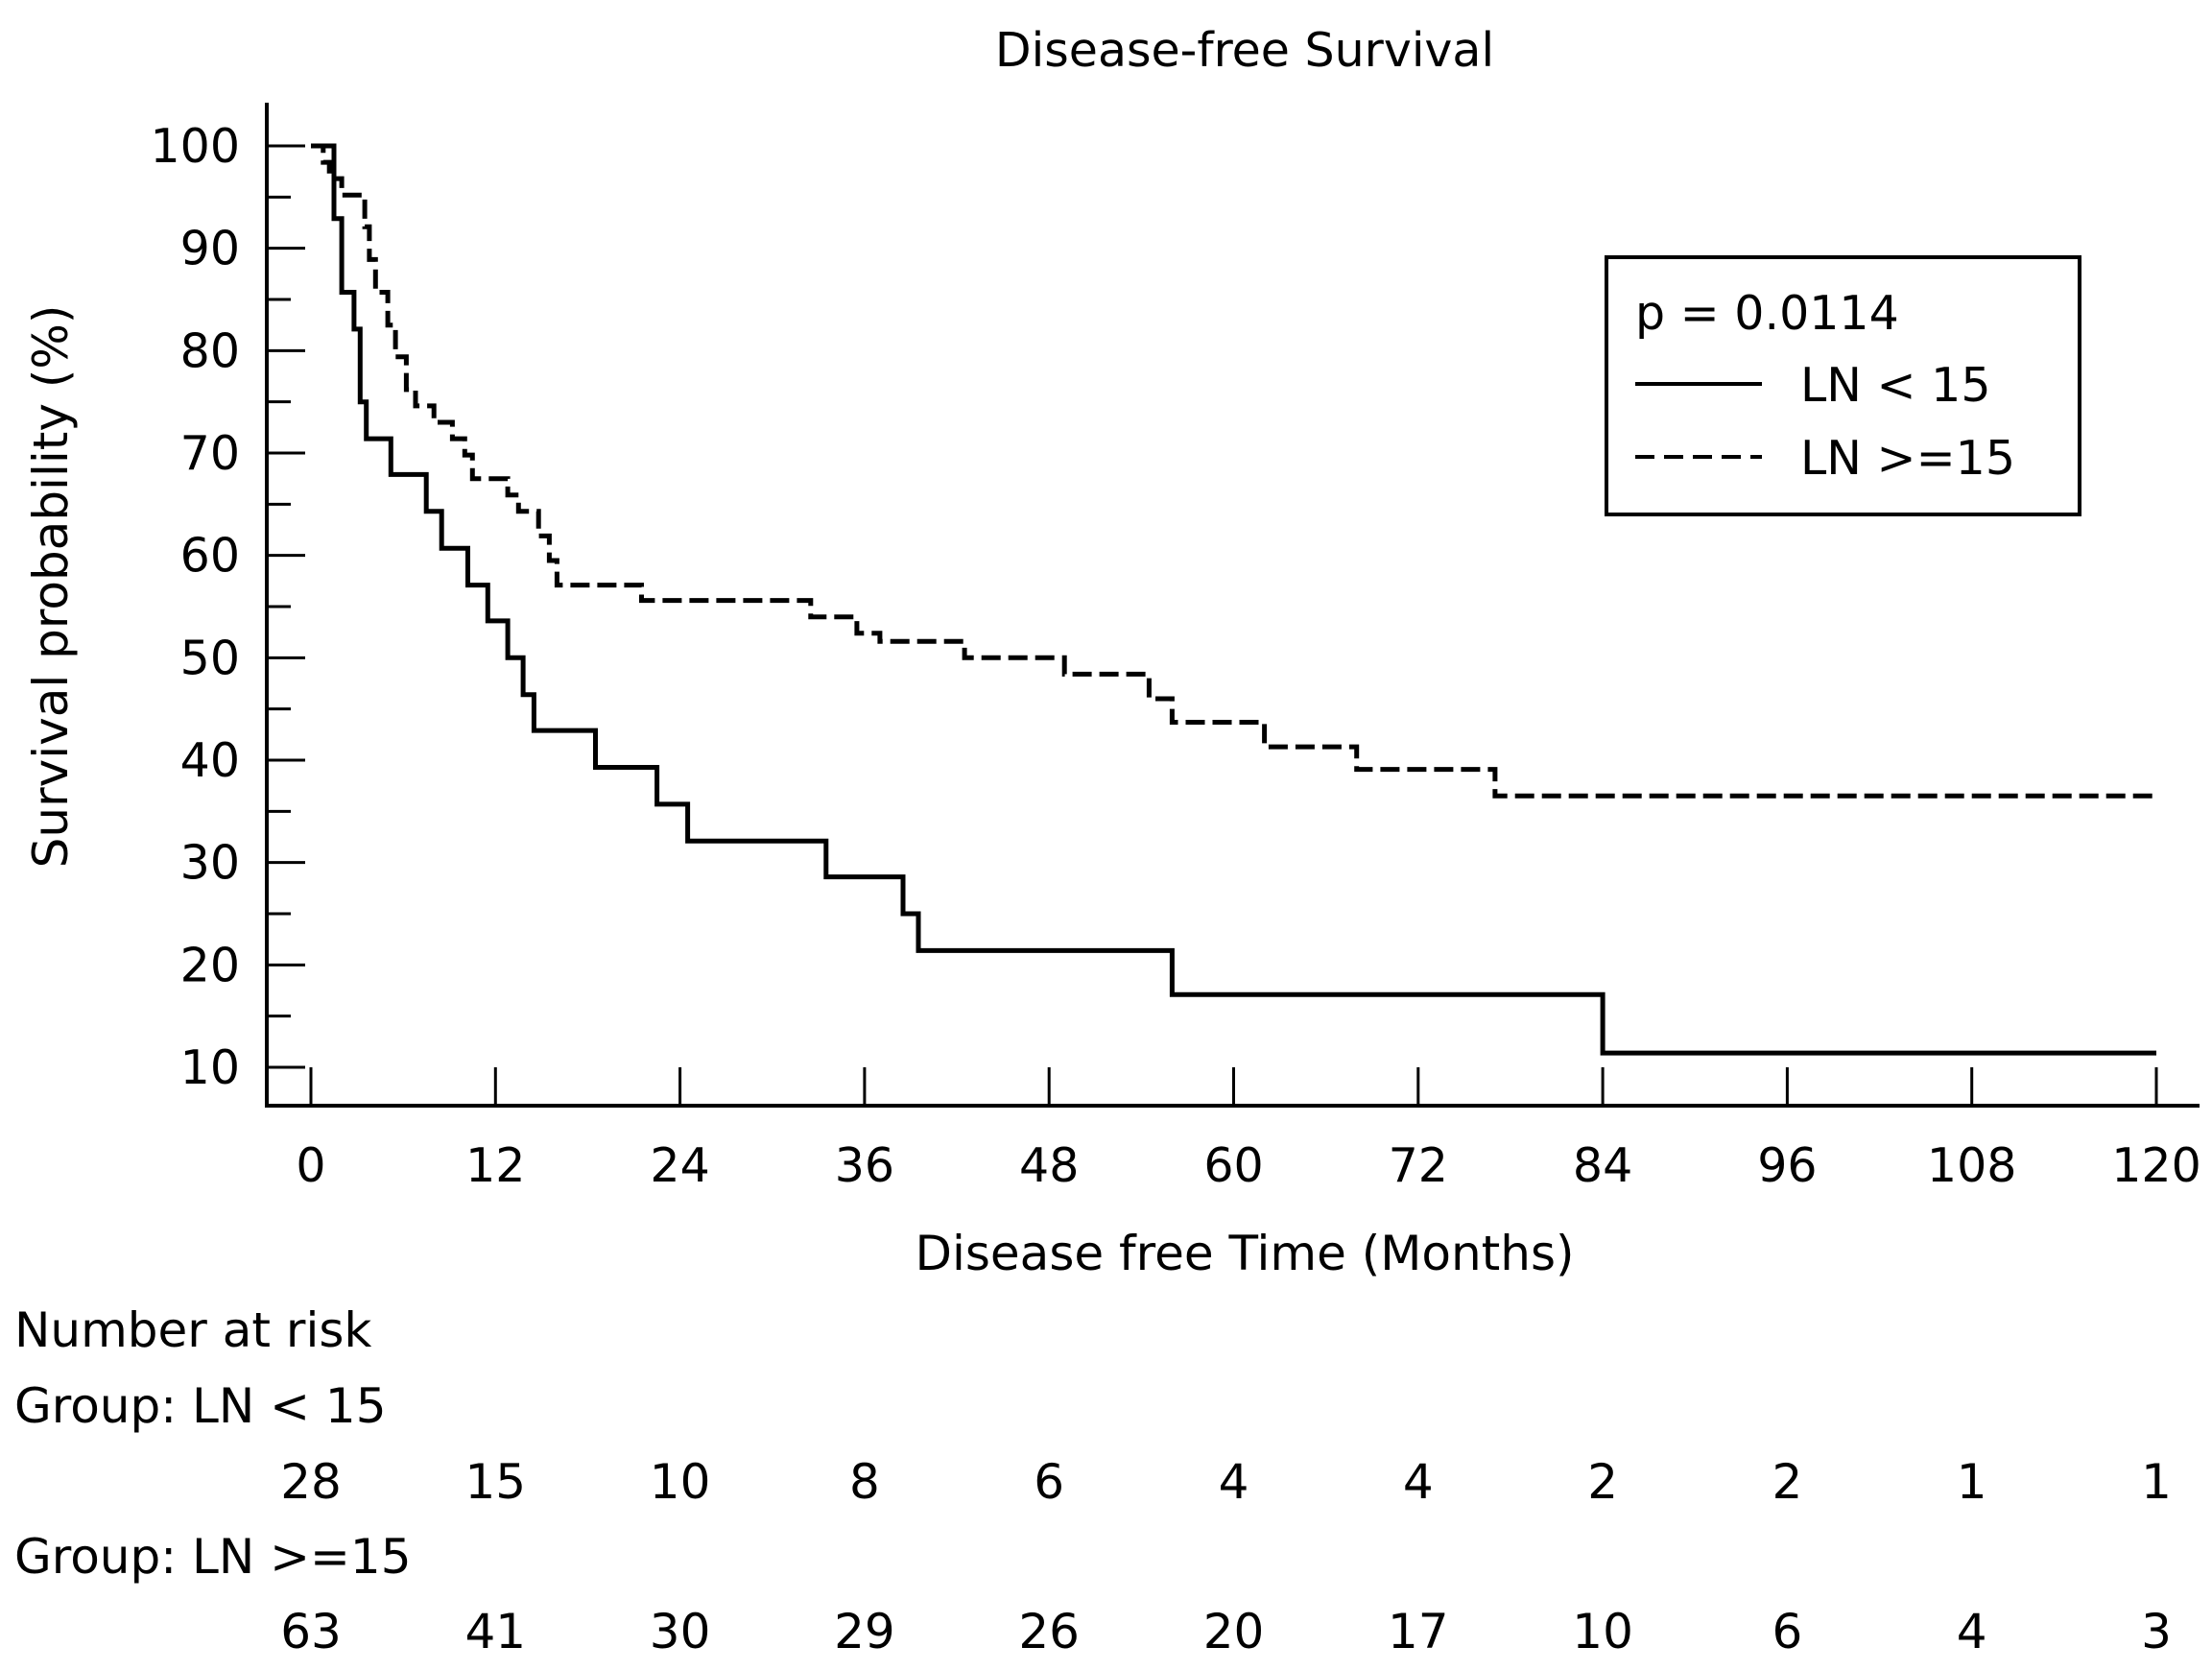 This screenshot has width=2212, height=1671. I want to click on x-tick-label: 72, so click(1418, 1165).